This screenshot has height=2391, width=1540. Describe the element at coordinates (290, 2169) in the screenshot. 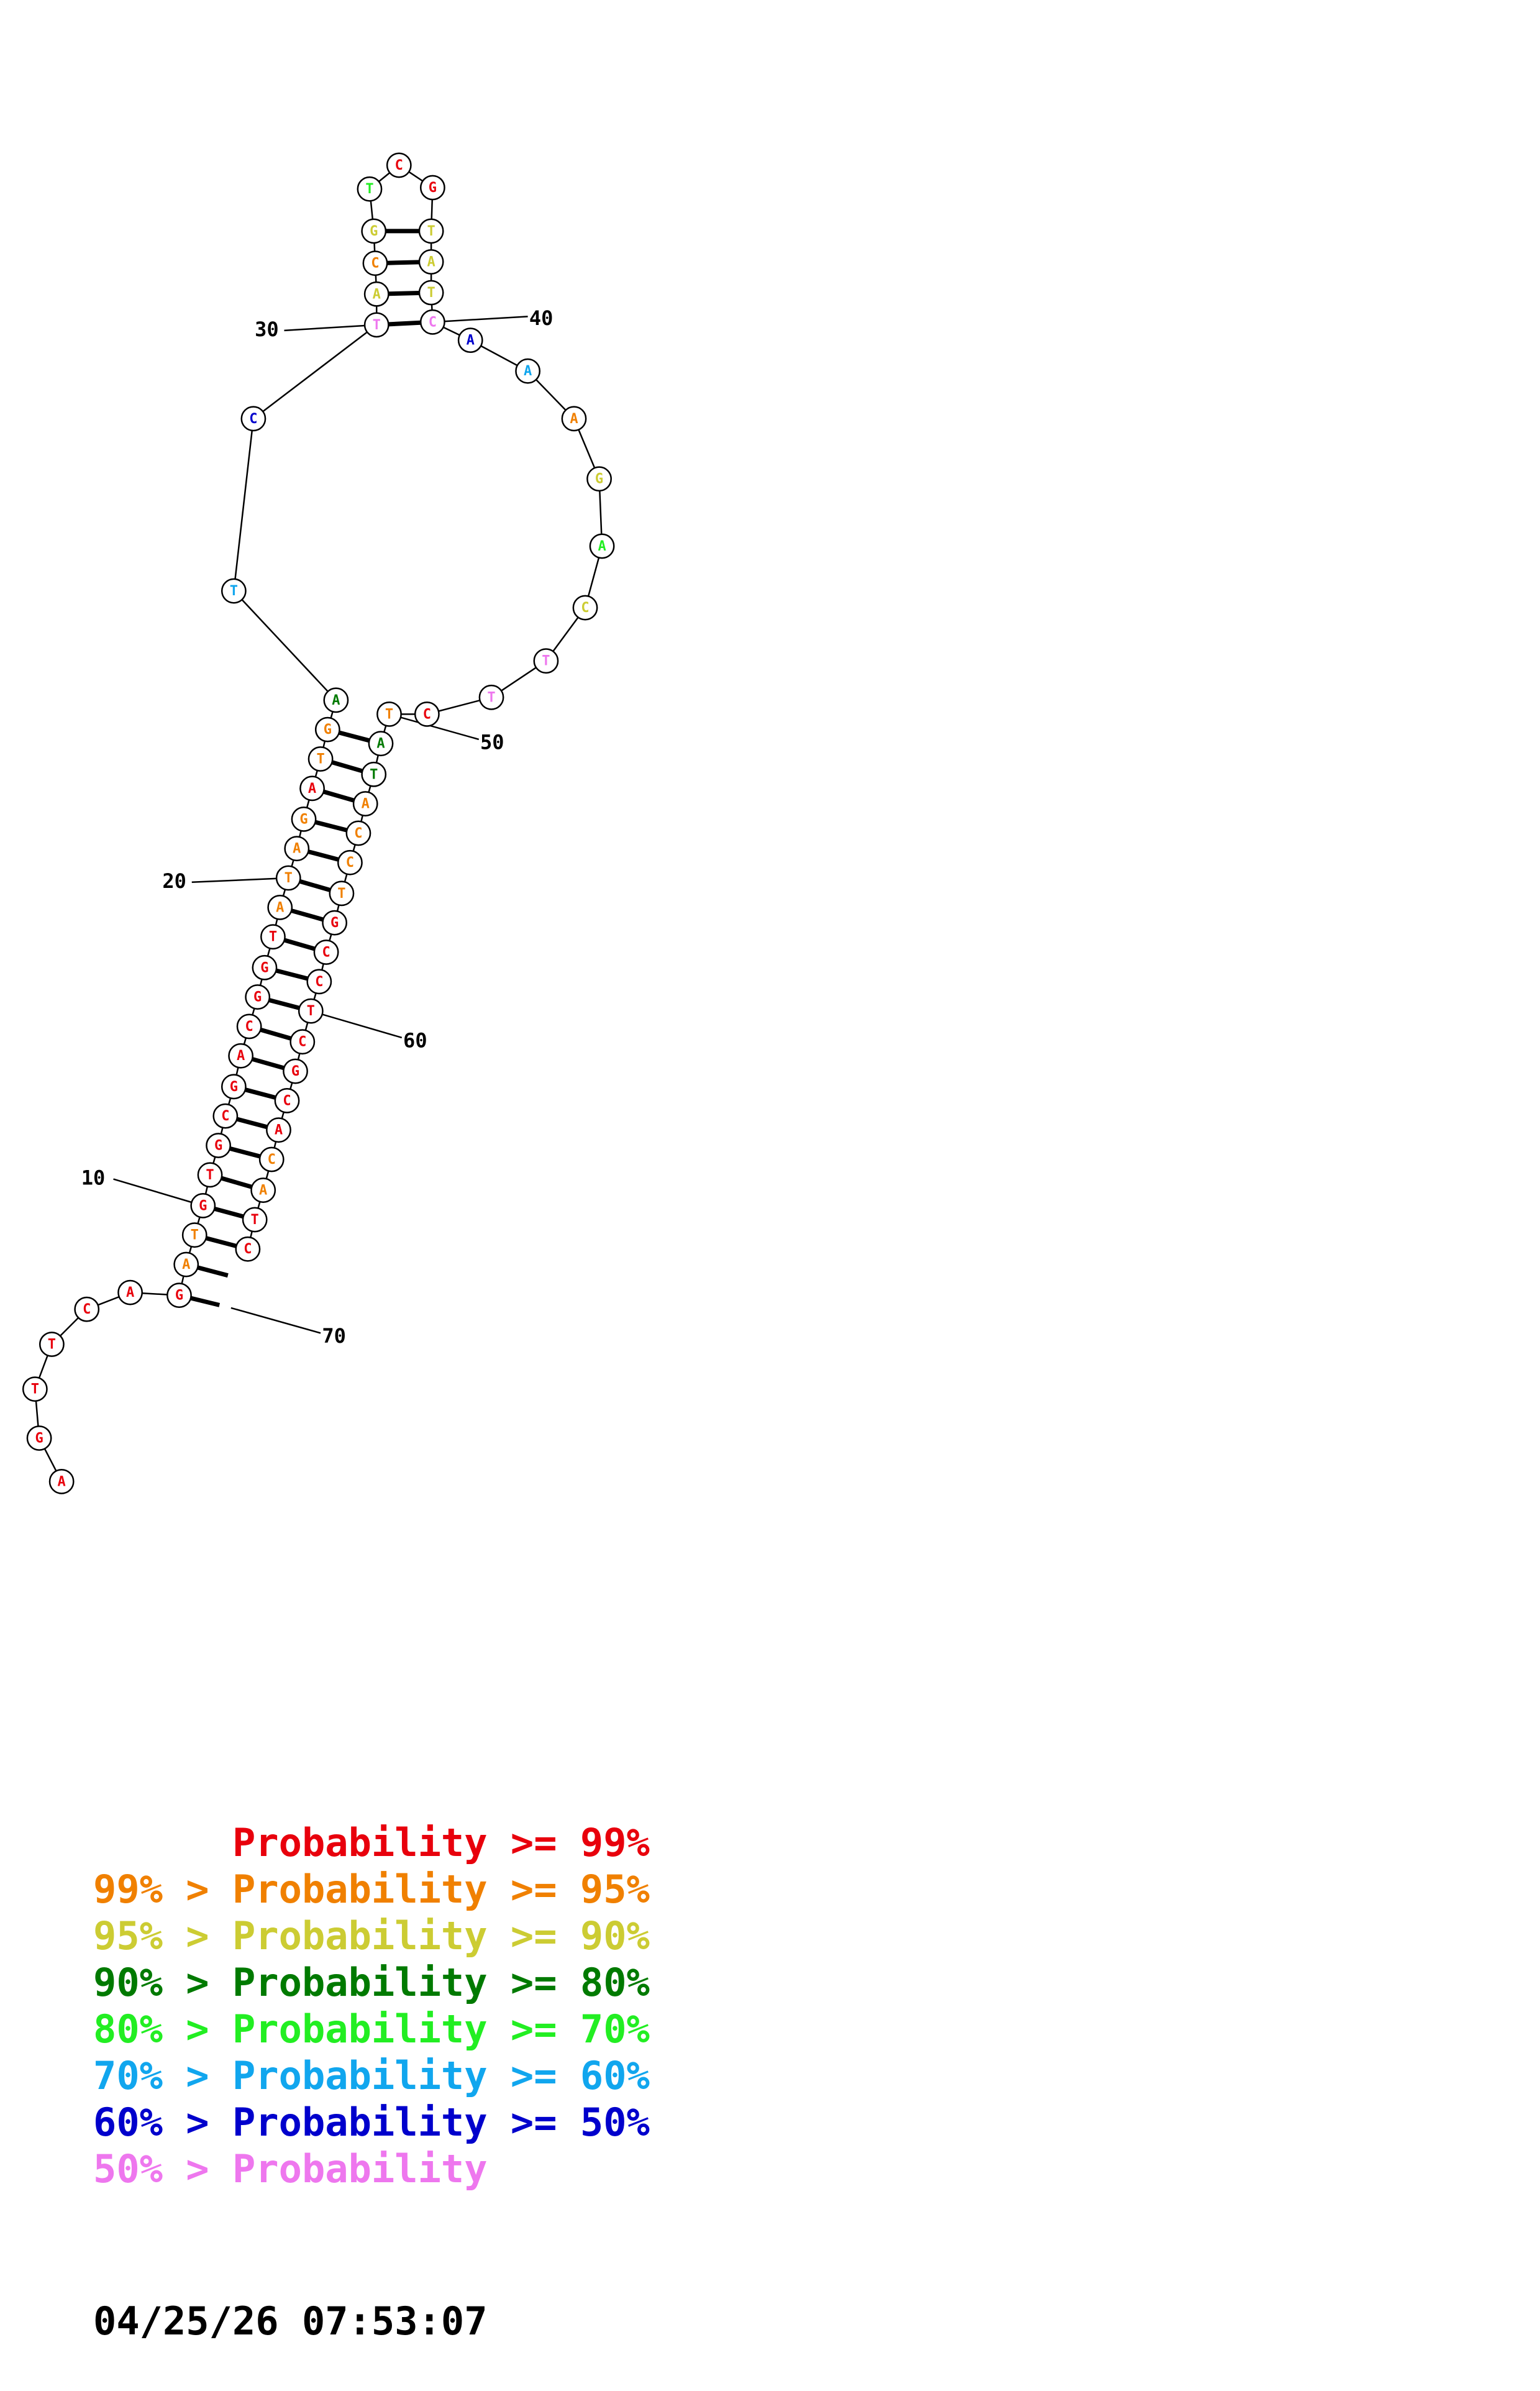

I see `legend-row: 50% > Probability` at that location.